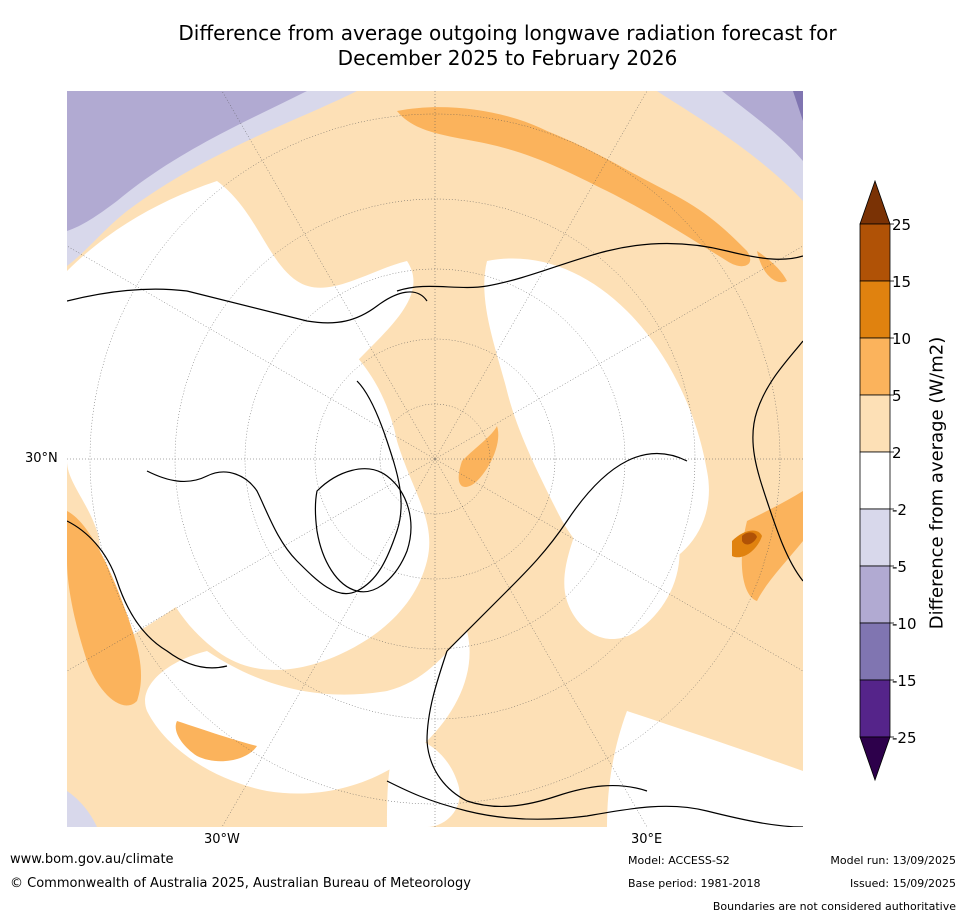 The image size is (965, 919). Describe the element at coordinates (82, 809) in the screenshot. I see `anomaly-field-negative-southwest` at that location.